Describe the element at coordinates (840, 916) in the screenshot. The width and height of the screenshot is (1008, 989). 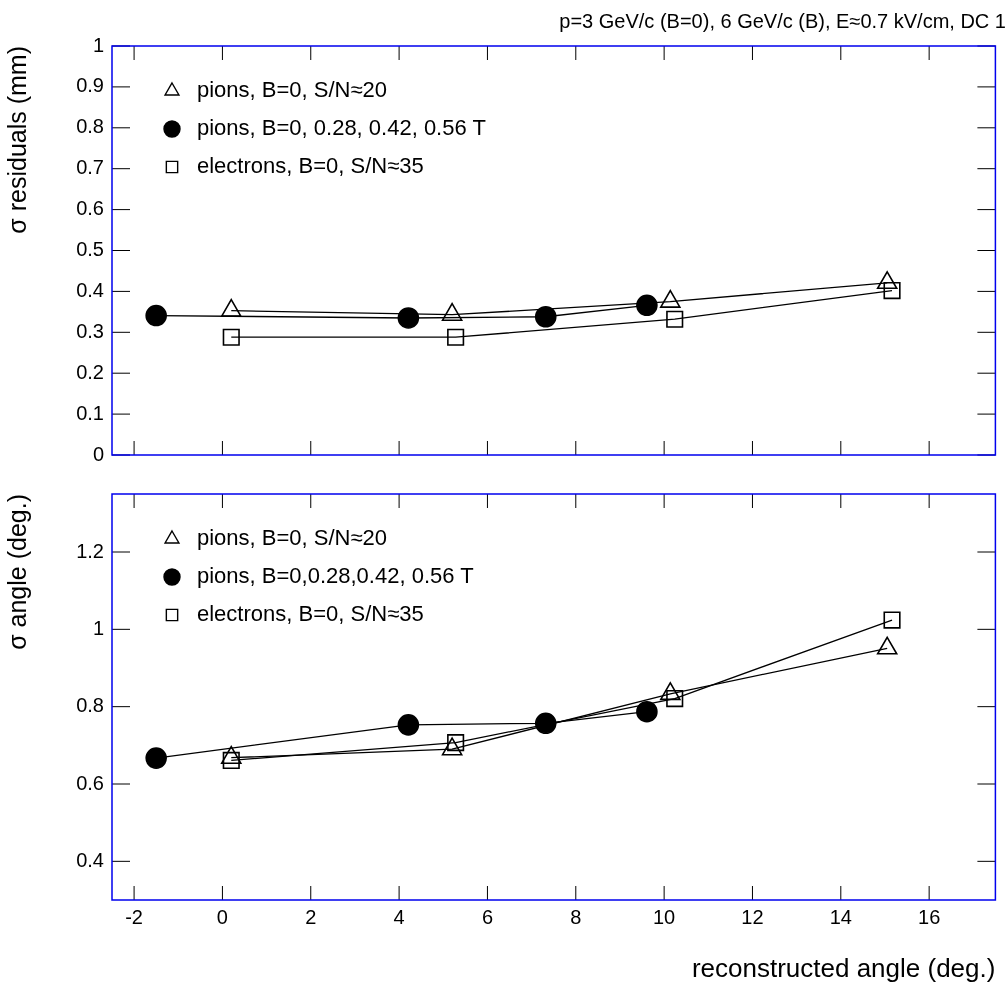
I see `x-tick-label: 14` at that location.